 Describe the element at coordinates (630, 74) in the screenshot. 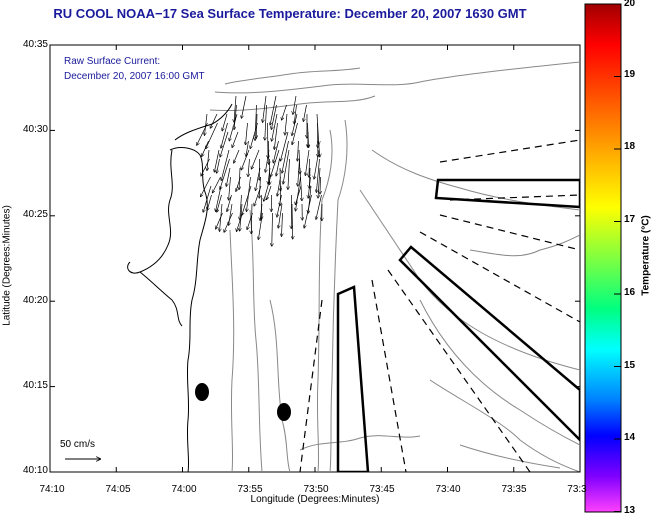

I see `colorbar-tick-label: 19` at that location.